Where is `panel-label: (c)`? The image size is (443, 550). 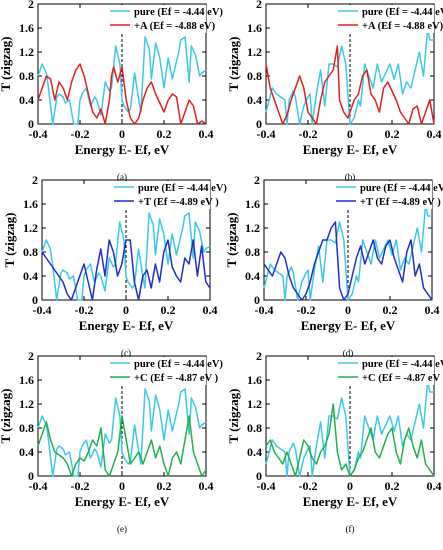 panel-label: (c) is located at coordinates (126, 353).